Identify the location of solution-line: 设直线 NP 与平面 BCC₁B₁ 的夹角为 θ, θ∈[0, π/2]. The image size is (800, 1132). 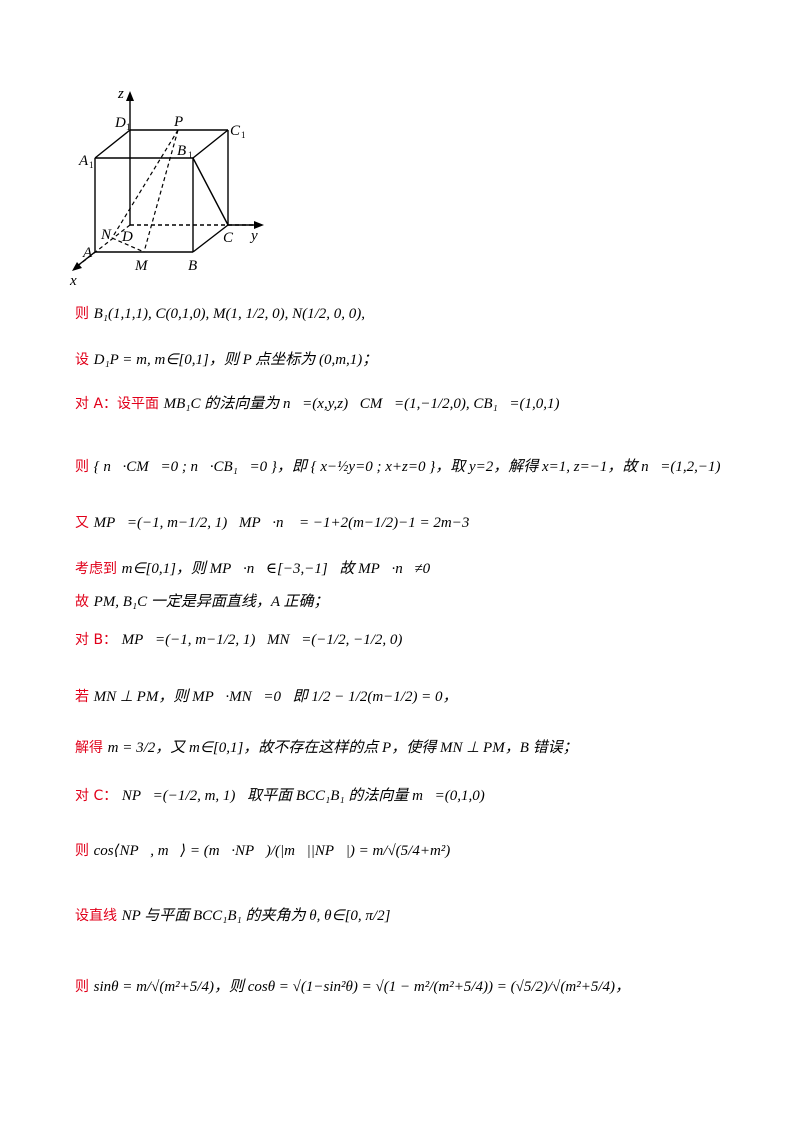
(232, 914).